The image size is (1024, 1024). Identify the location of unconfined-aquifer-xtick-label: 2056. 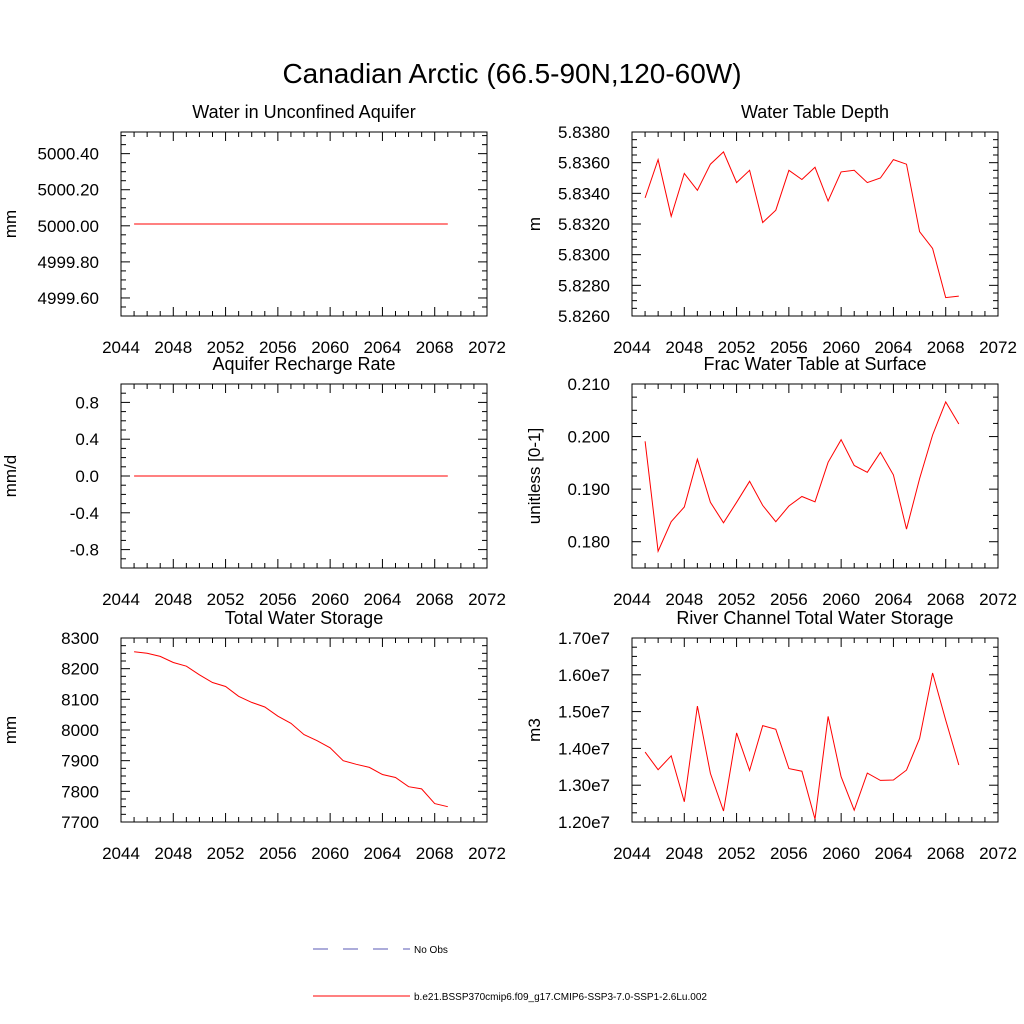
(278, 347).